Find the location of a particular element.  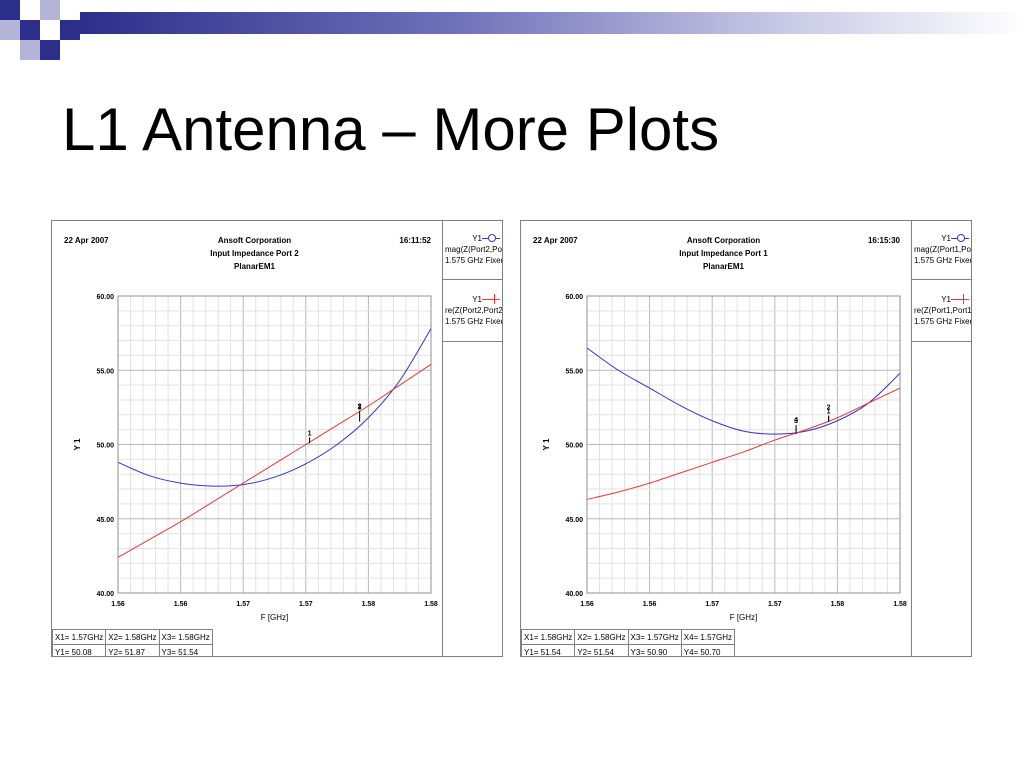

legend-label: mag(Z(Port2,Port is located at coordinates (474, 249).